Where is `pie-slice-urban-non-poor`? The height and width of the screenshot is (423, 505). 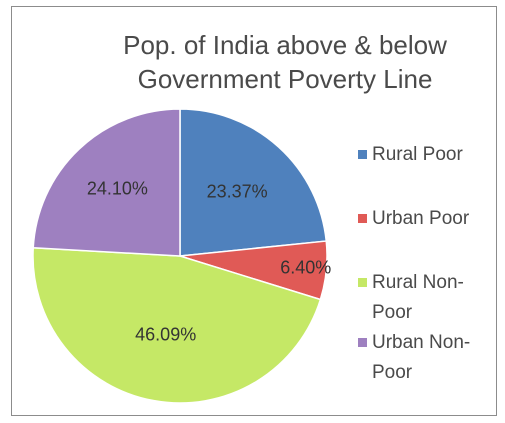 pie-slice-urban-non-poor is located at coordinates (106, 182).